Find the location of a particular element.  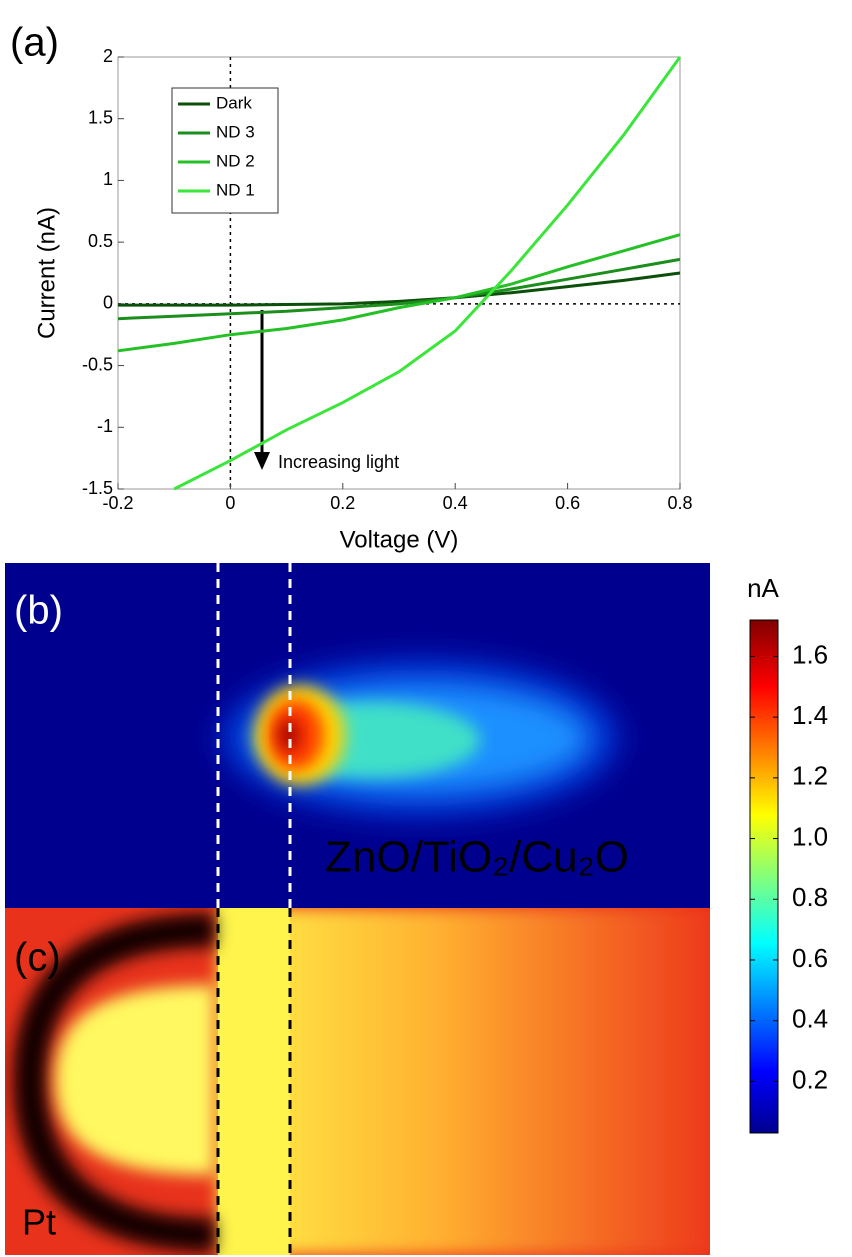

colorbar-label: nA is located at coordinates (763, 588).